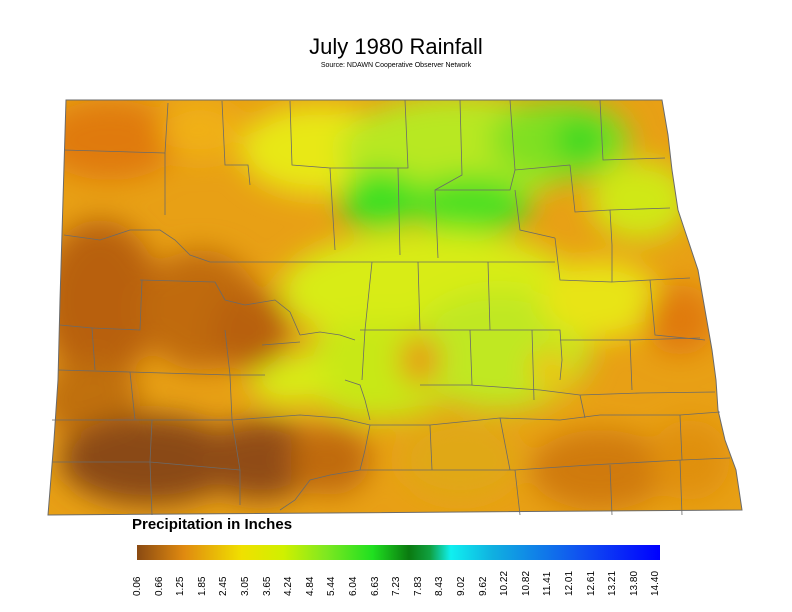 Image resolution: width=792 pixels, height=612 pixels. I want to click on legend-tick-label: 12.01, so click(570, 581).